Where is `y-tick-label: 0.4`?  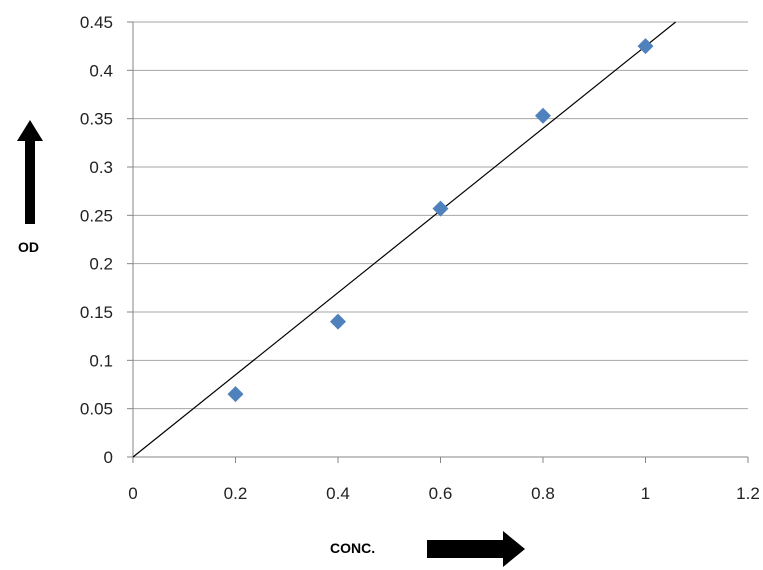
y-tick-label: 0.4 is located at coordinates (101, 70).